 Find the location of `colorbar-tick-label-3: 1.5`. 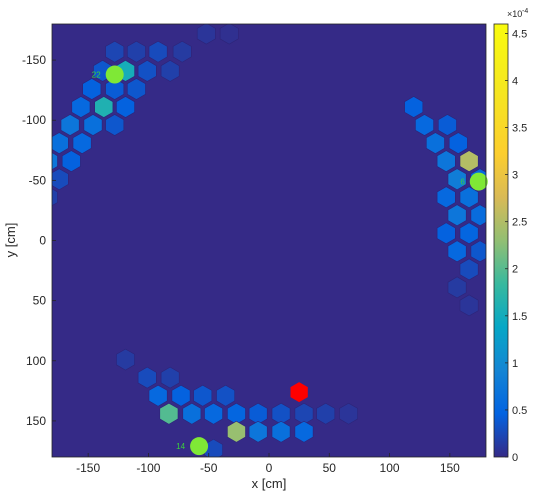

colorbar-tick-label-3: 1.5 is located at coordinates (519, 317).